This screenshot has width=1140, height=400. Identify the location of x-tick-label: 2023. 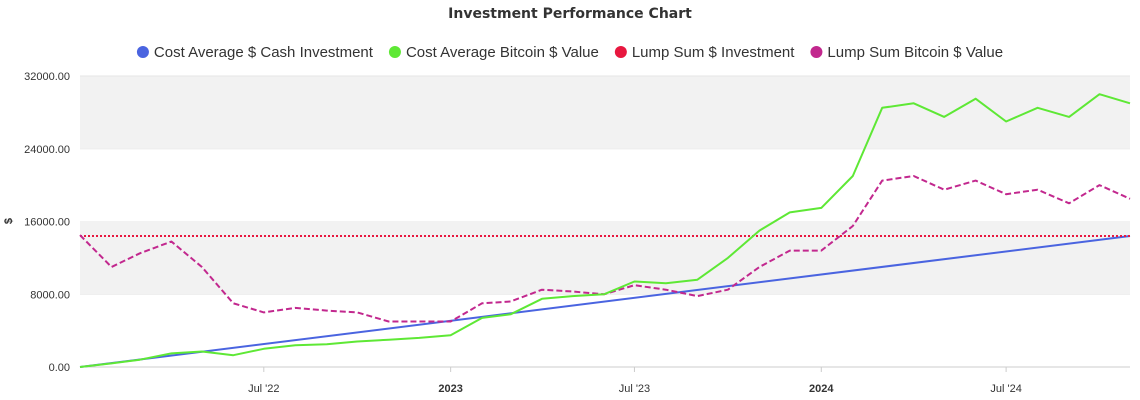
(450, 389).